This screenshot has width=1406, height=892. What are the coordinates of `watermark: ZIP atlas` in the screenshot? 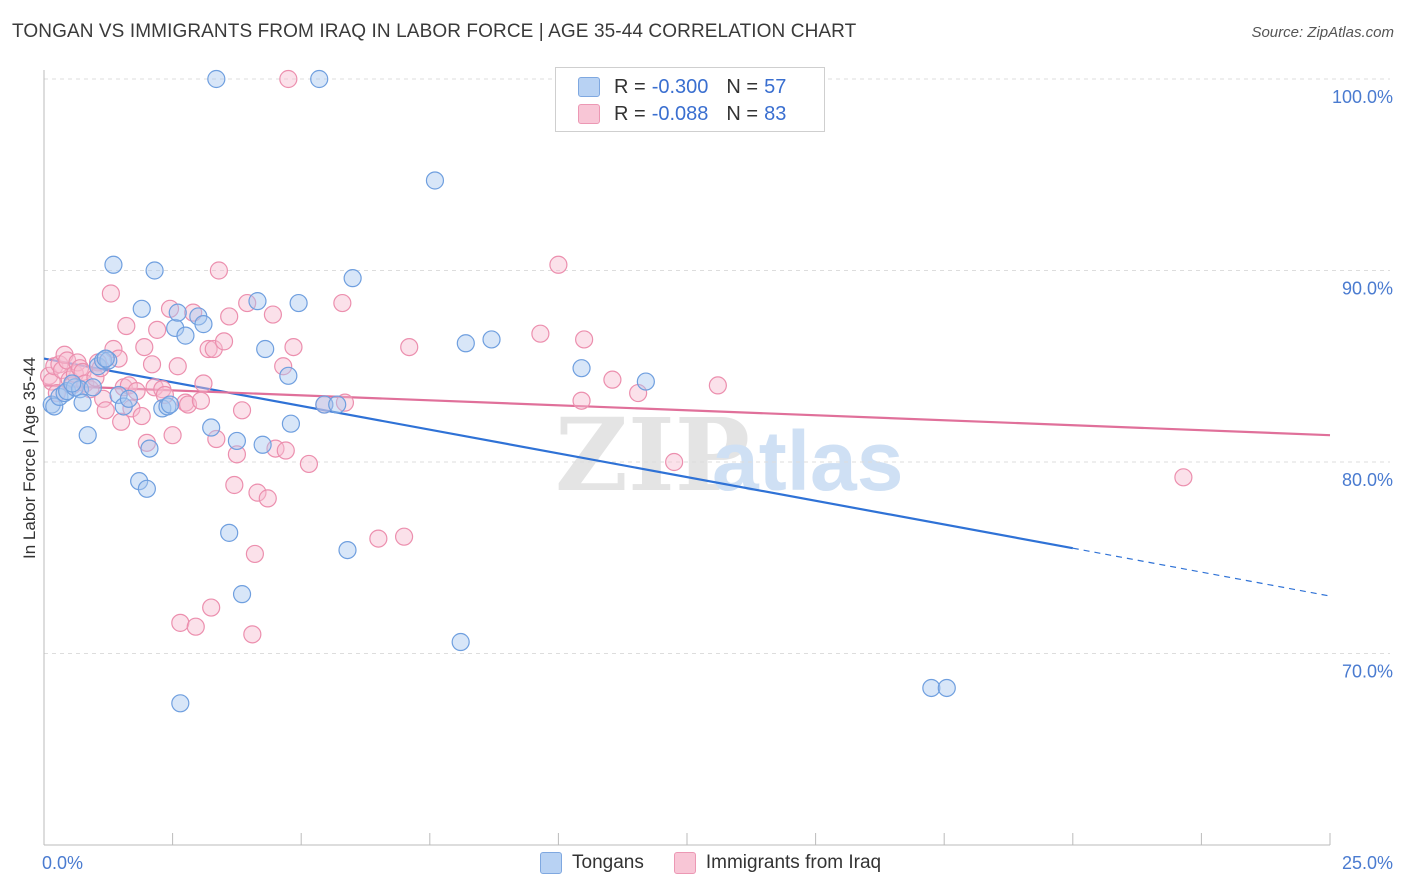 It's located at (729, 455).